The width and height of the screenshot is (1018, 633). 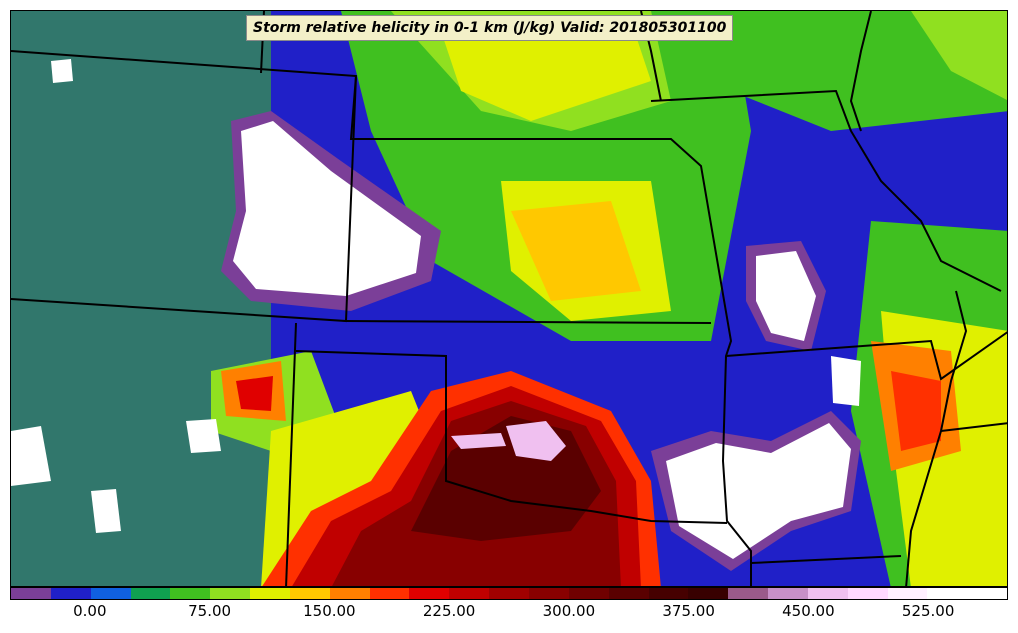 I want to click on border-mississippi-river-south, so click(x=936, y=438).